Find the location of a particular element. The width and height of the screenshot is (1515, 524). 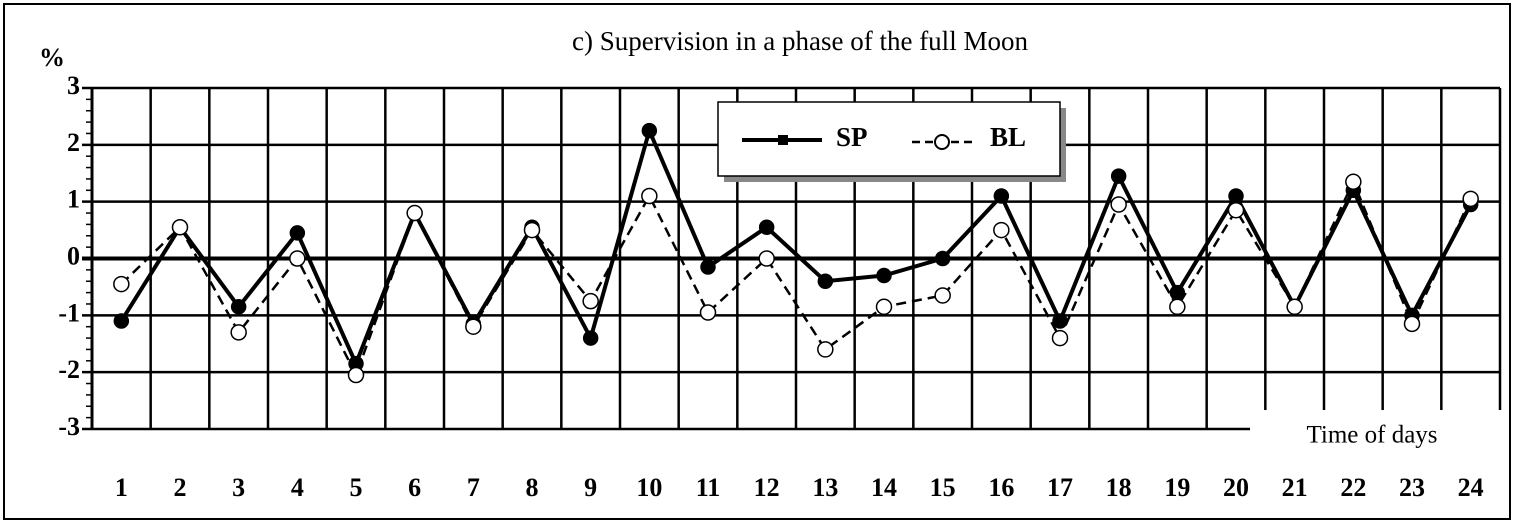

y-tick-label: -2 is located at coordinates (69, 369).